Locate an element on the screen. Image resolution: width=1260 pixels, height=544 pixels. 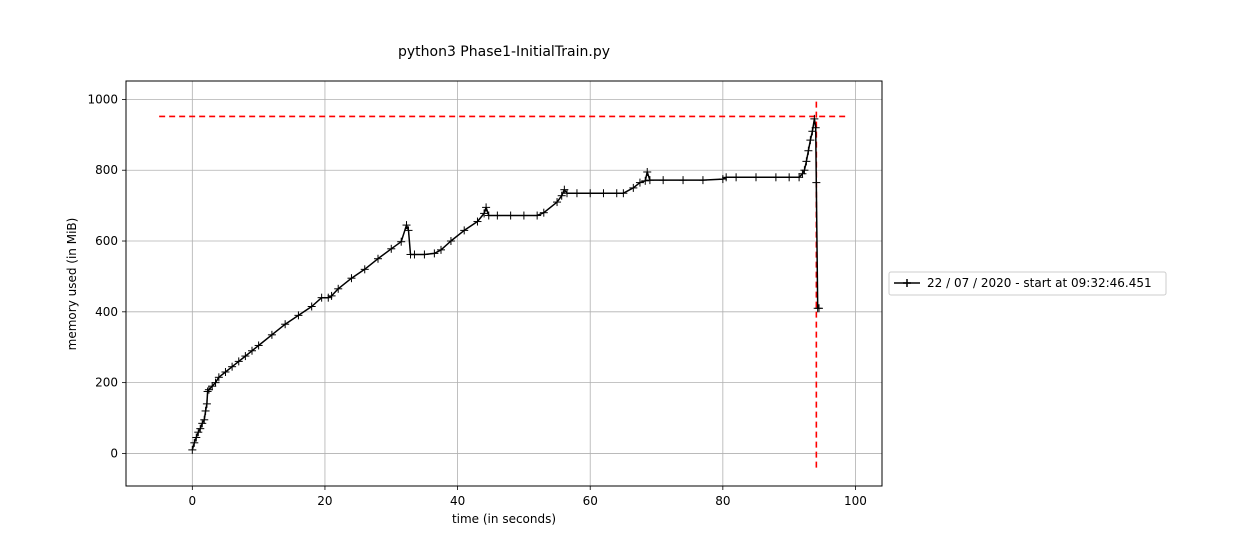
y-tick-label: 1000 is located at coordinates (102, 99).